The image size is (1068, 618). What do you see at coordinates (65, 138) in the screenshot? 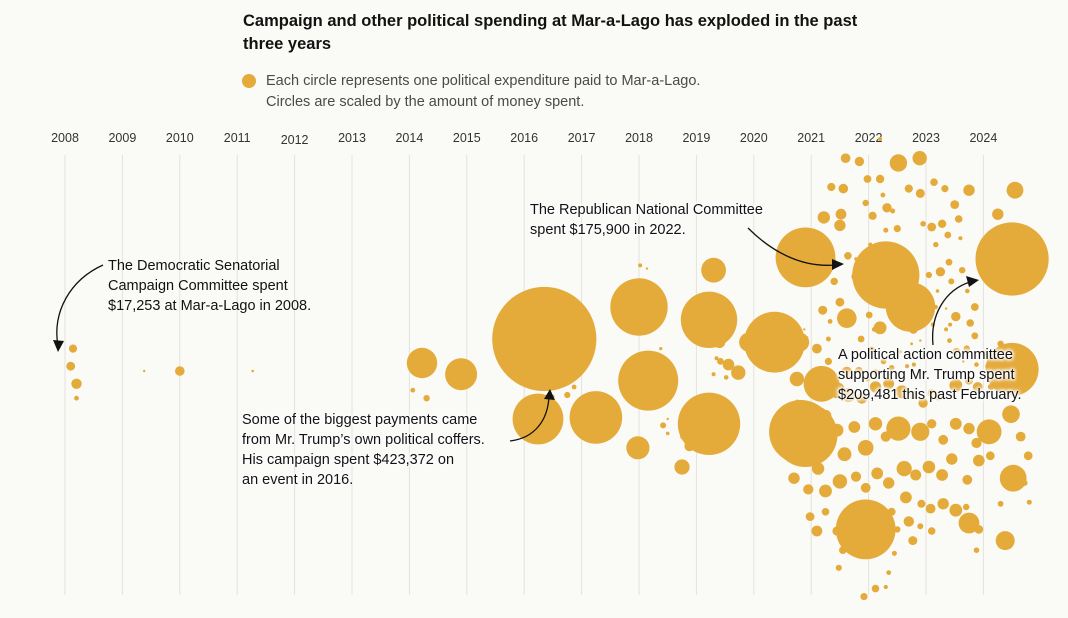
I see `year-tick-label: 2008` at bounding box center [65, 138].